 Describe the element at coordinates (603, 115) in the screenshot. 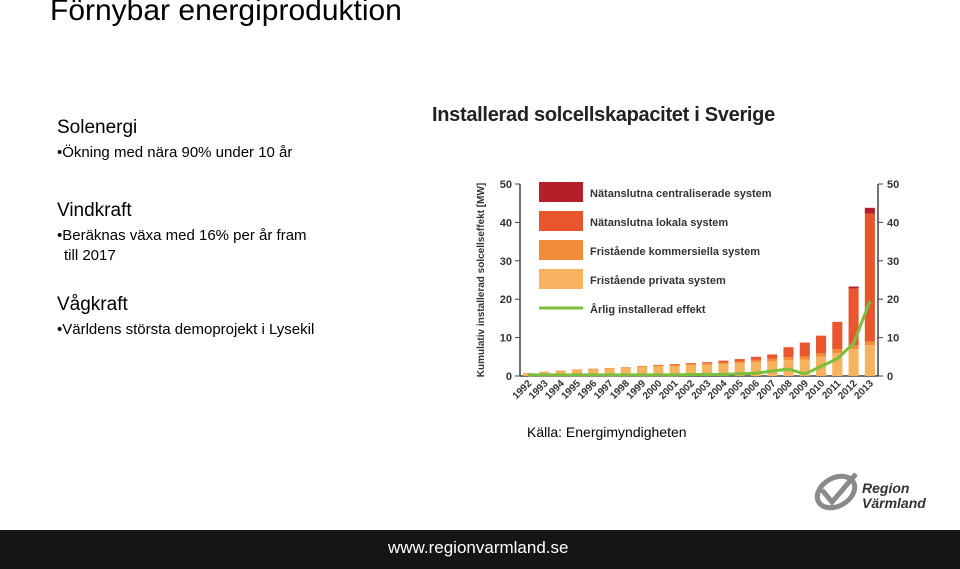

I see `chart-title: Installerad solcellskapacitet i Sverige` at that location.